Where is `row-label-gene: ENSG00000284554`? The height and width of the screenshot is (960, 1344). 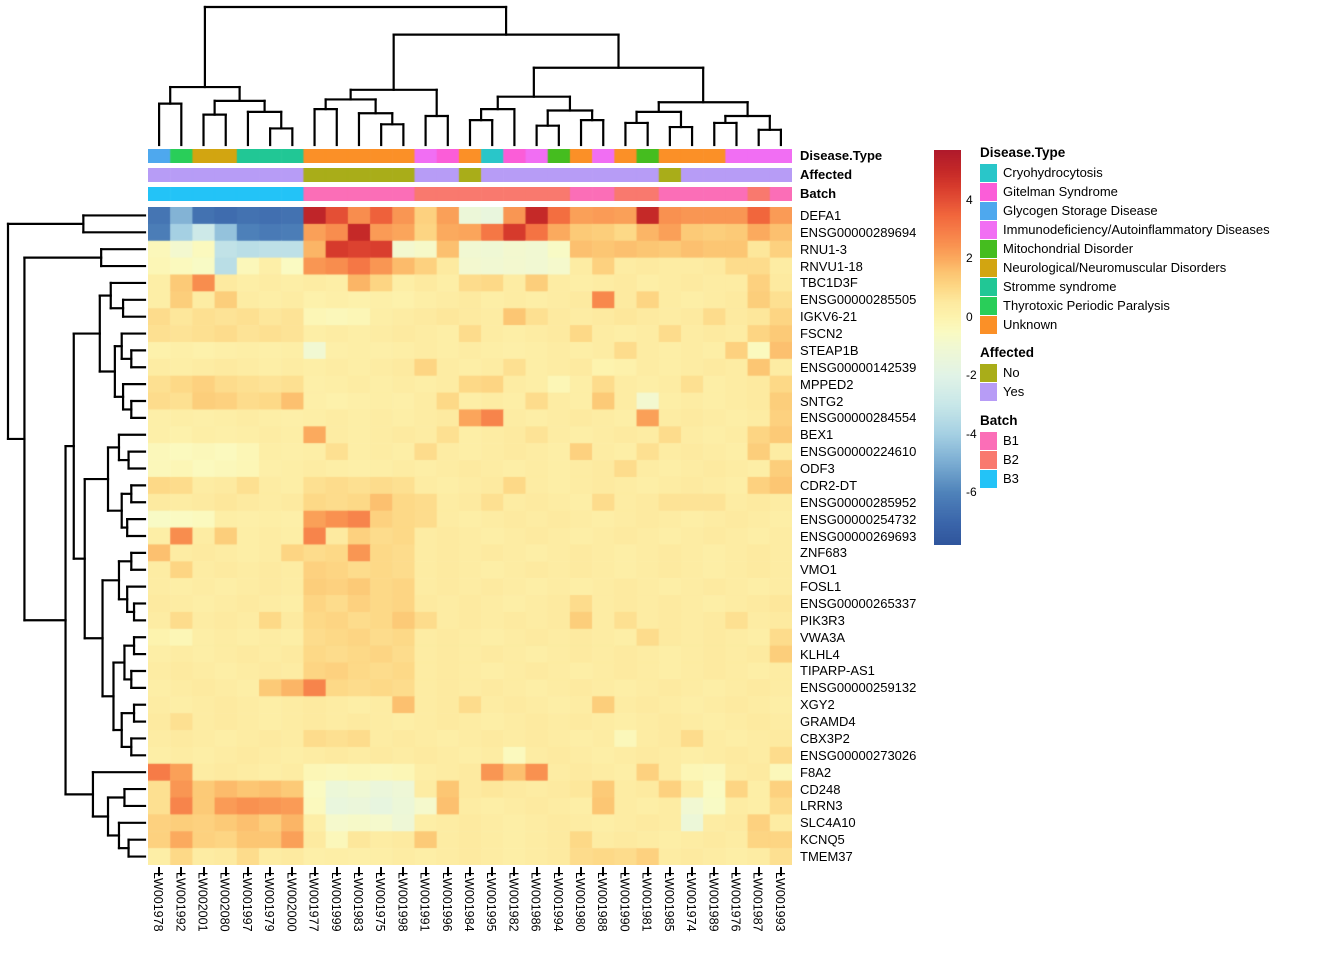
row-label-gene: ENSG00000284554 is located at coordinates (858, 418).